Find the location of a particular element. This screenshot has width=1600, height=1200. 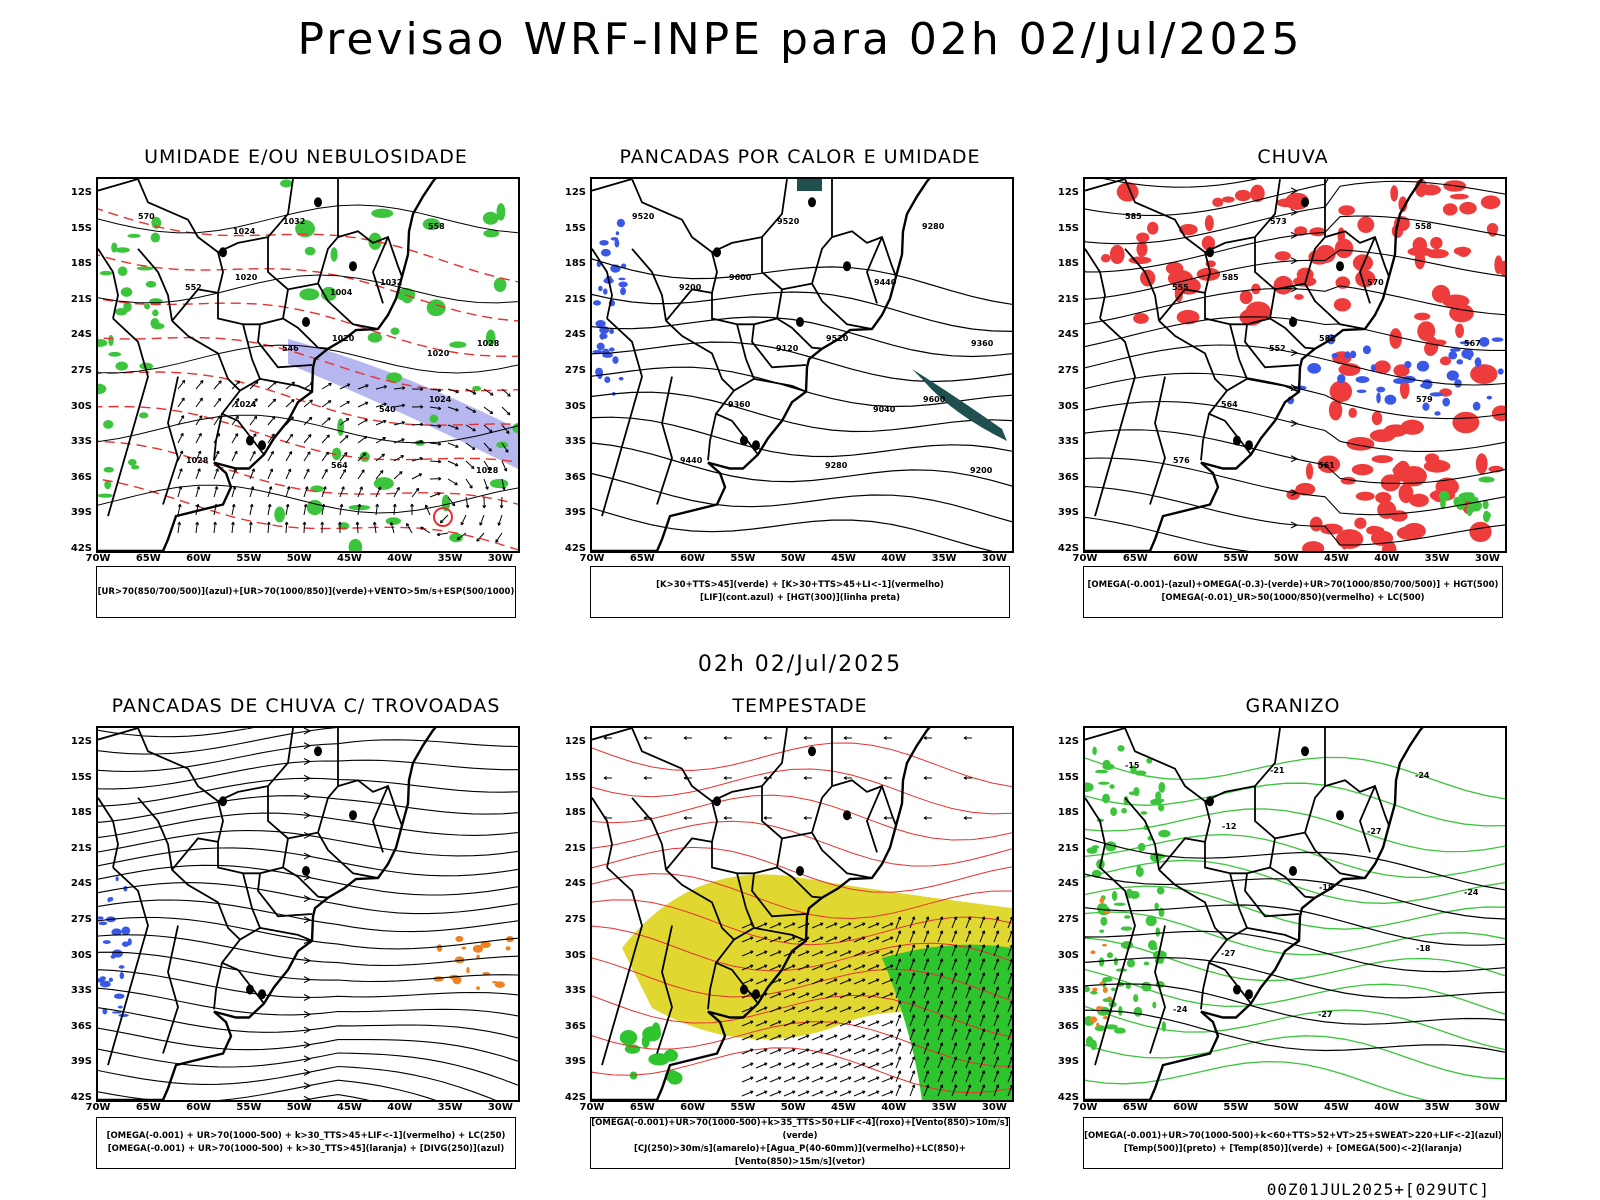

contour-label: 564 is located at coordinates (339, 465).